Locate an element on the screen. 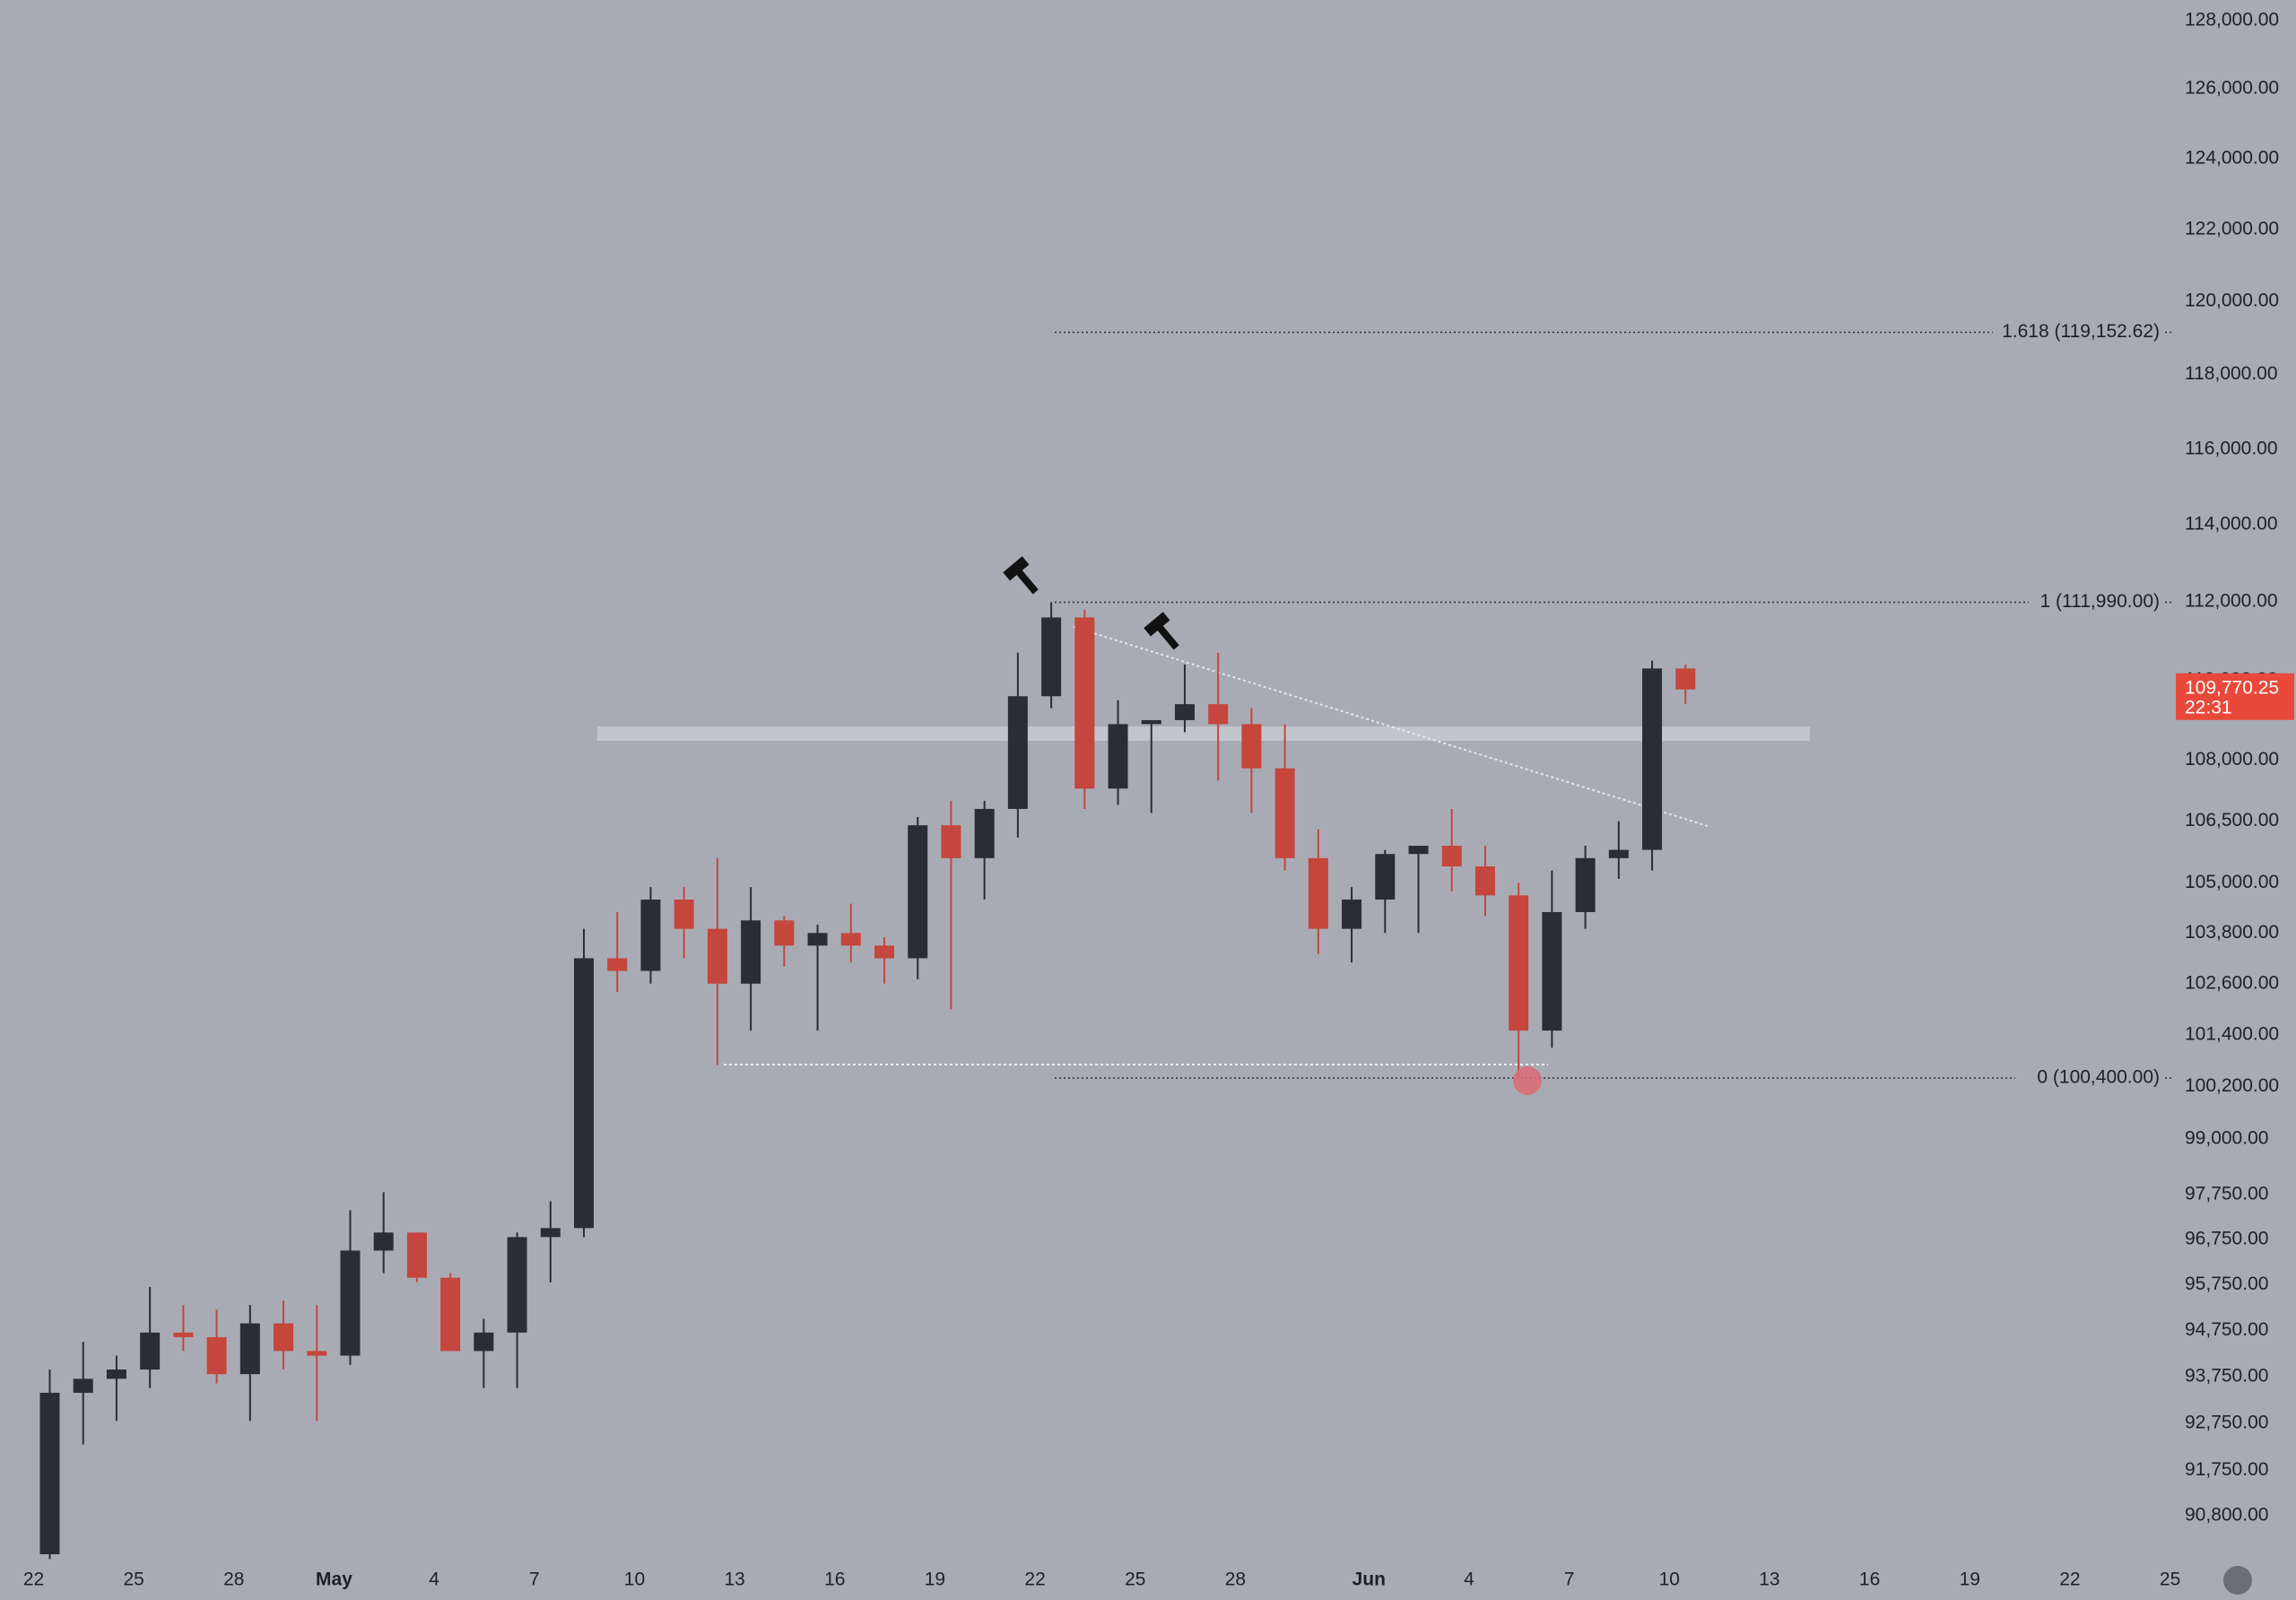 The image size is (2296, 1600). y-tick-label: 116,000.00 is located at coordinates (2231, 448).